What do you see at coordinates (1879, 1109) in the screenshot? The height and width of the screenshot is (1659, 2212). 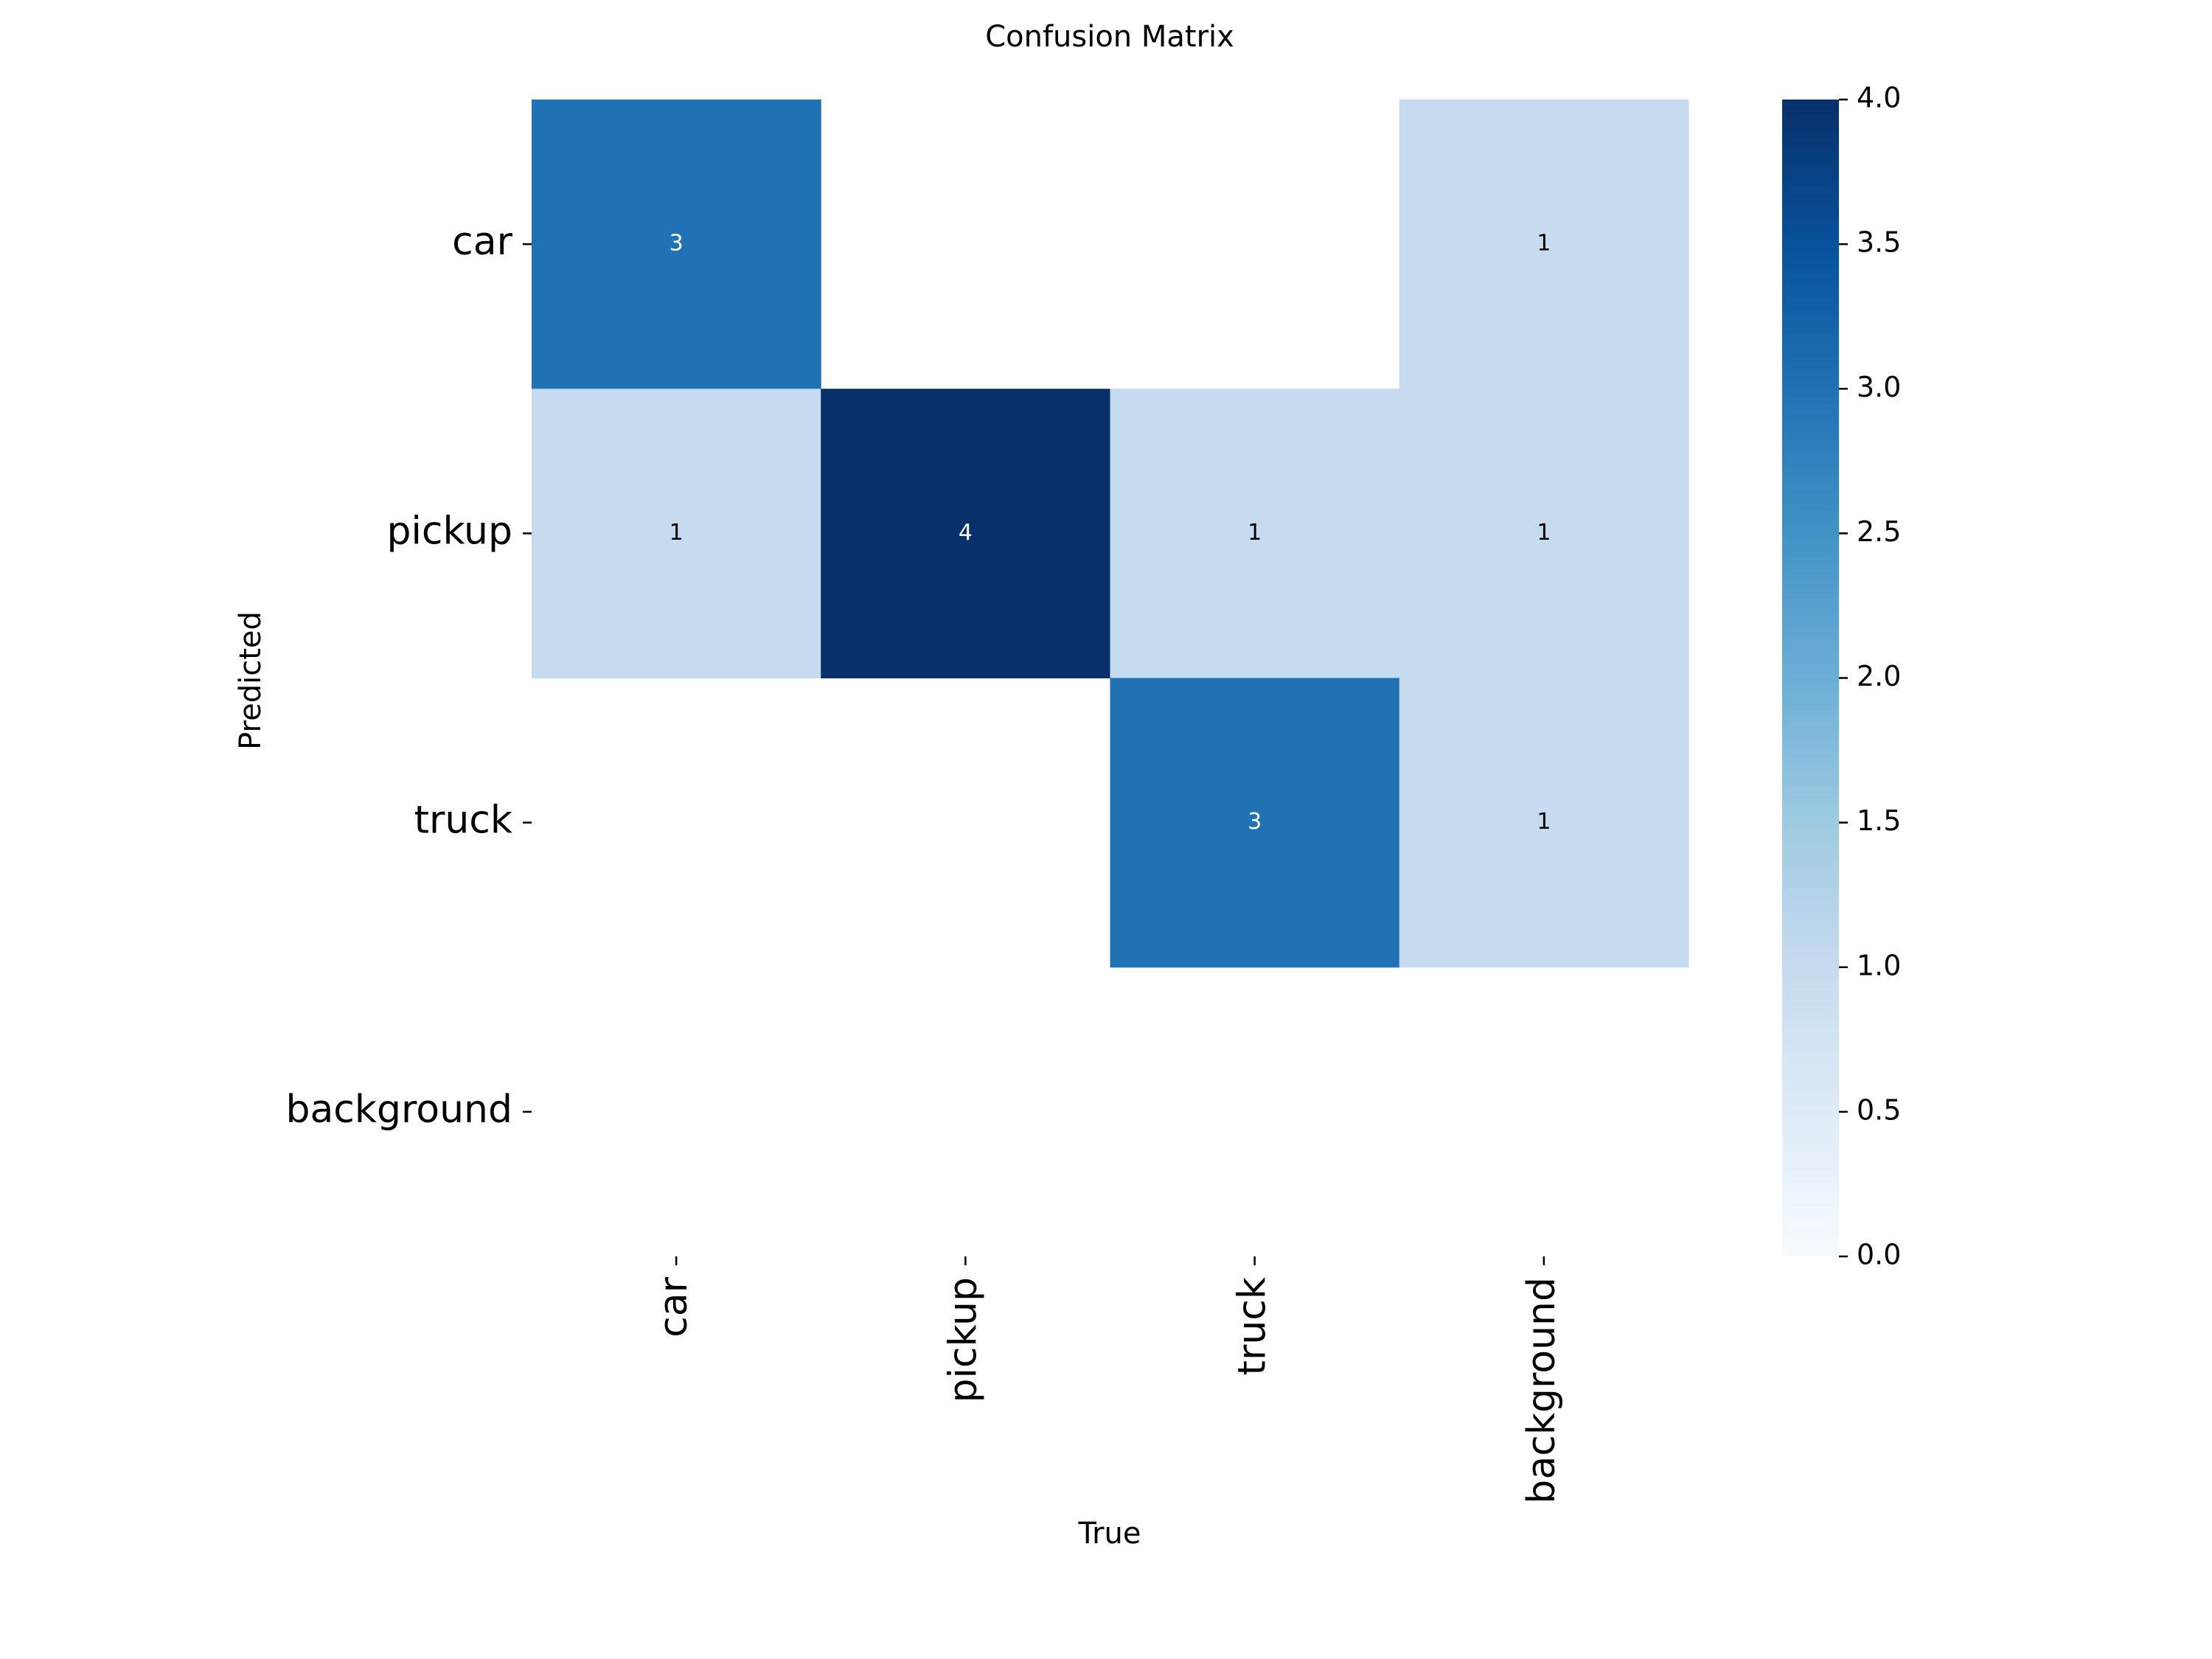 I see `colorbar-tick-label: 0.5` at bounding box center [1879, 1109].